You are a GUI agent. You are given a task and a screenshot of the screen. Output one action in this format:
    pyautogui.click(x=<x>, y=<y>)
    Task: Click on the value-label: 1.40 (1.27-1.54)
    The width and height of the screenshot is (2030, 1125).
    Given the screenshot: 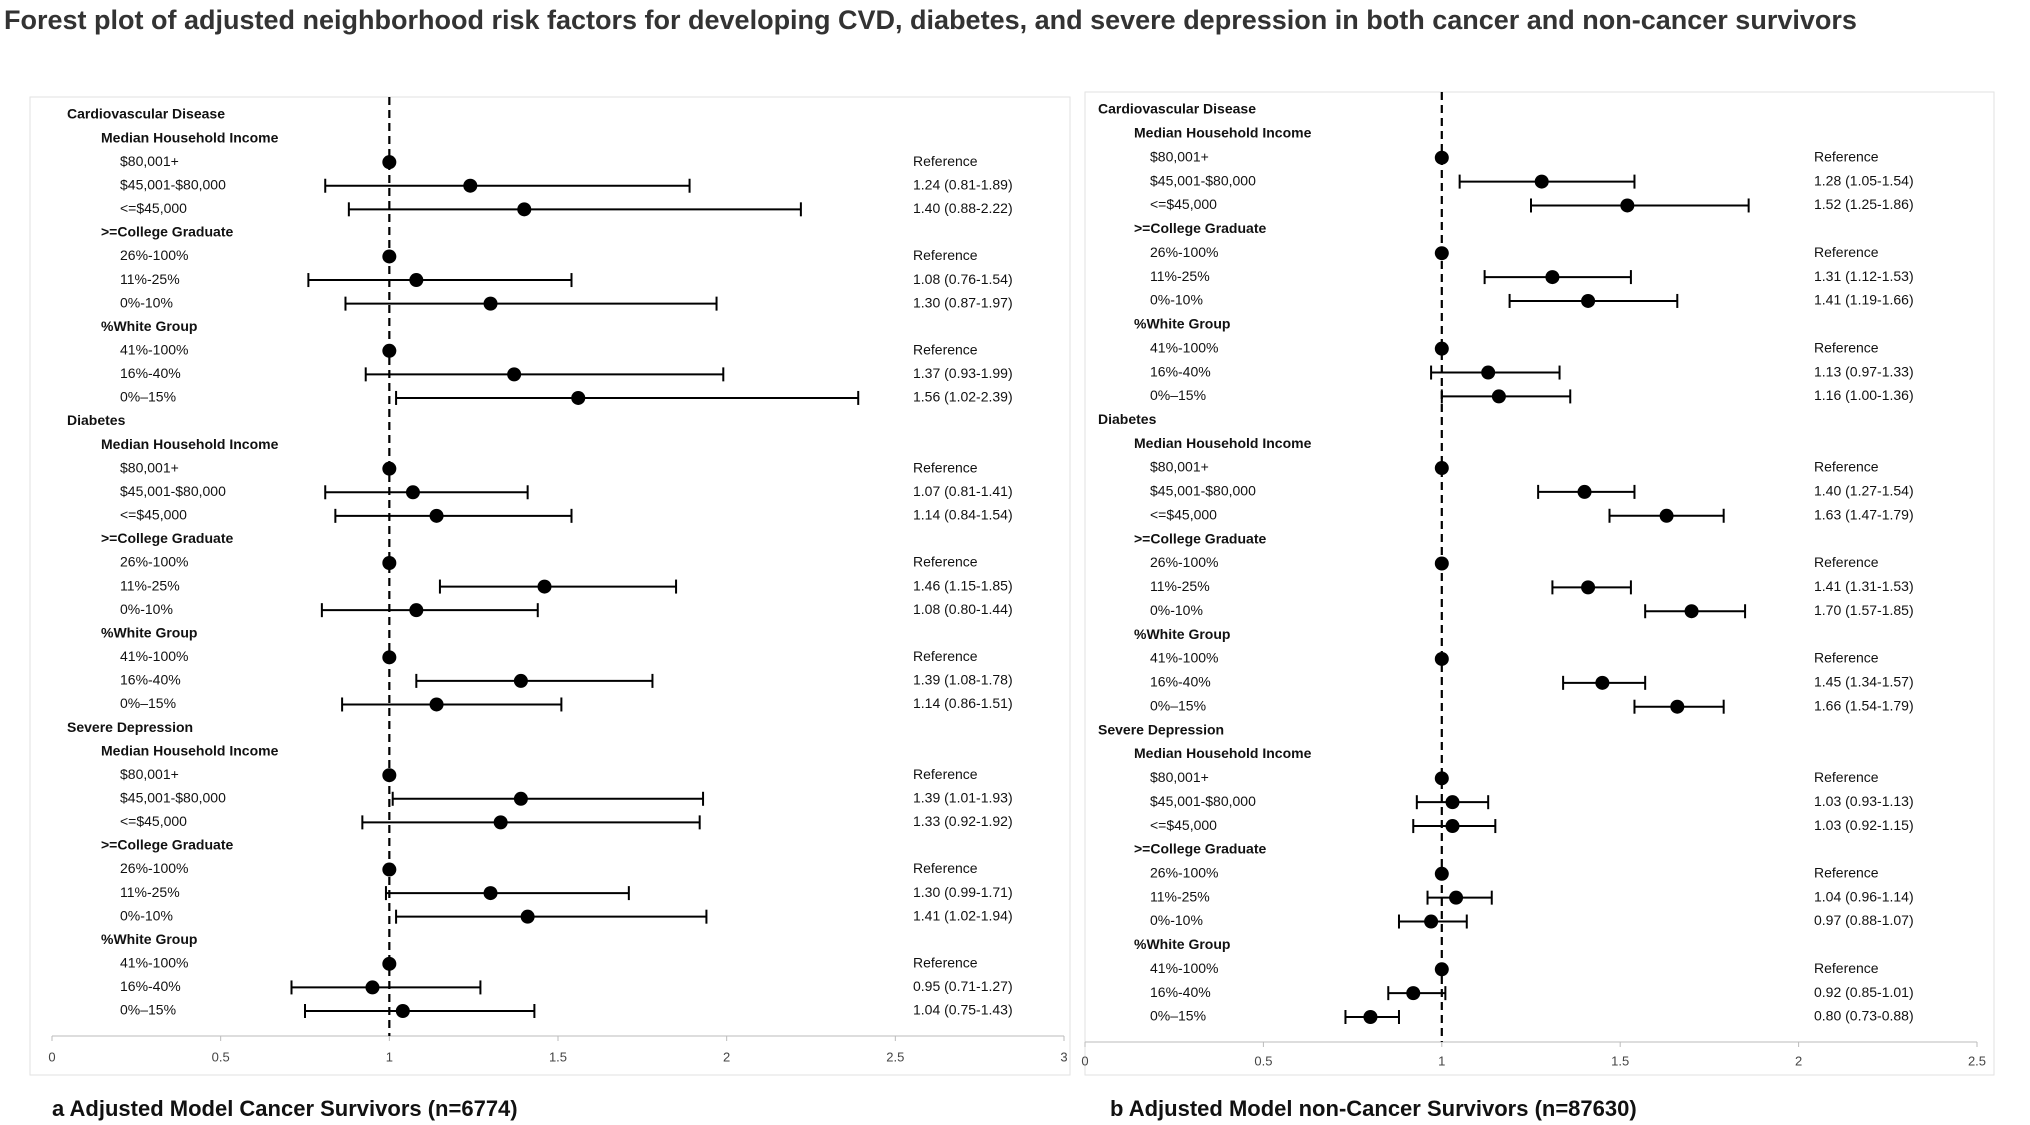 What is the action you would take?
    pyautogui.click(x=1864, y=491)
    